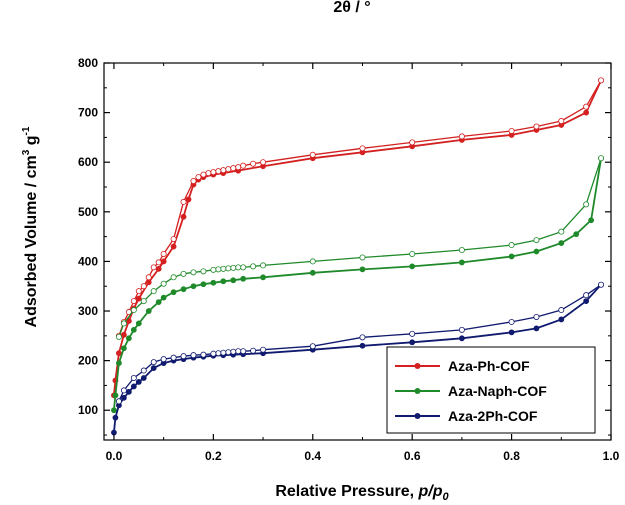 The height and width of the screenshot is (505, 625). I want to click on y-tick-label: 300, so click(88, 311).